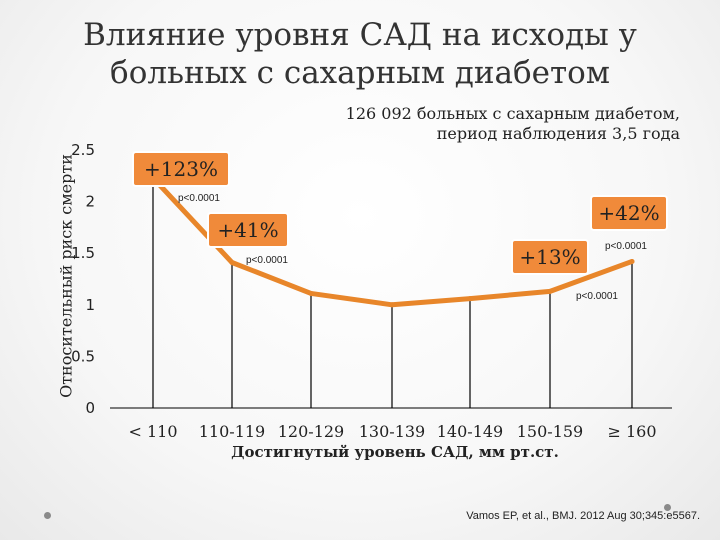 Image resolution: width=720 pixels, height=540 pixels. I want to click on x-tick-label: 130-139, so click(392, 431).